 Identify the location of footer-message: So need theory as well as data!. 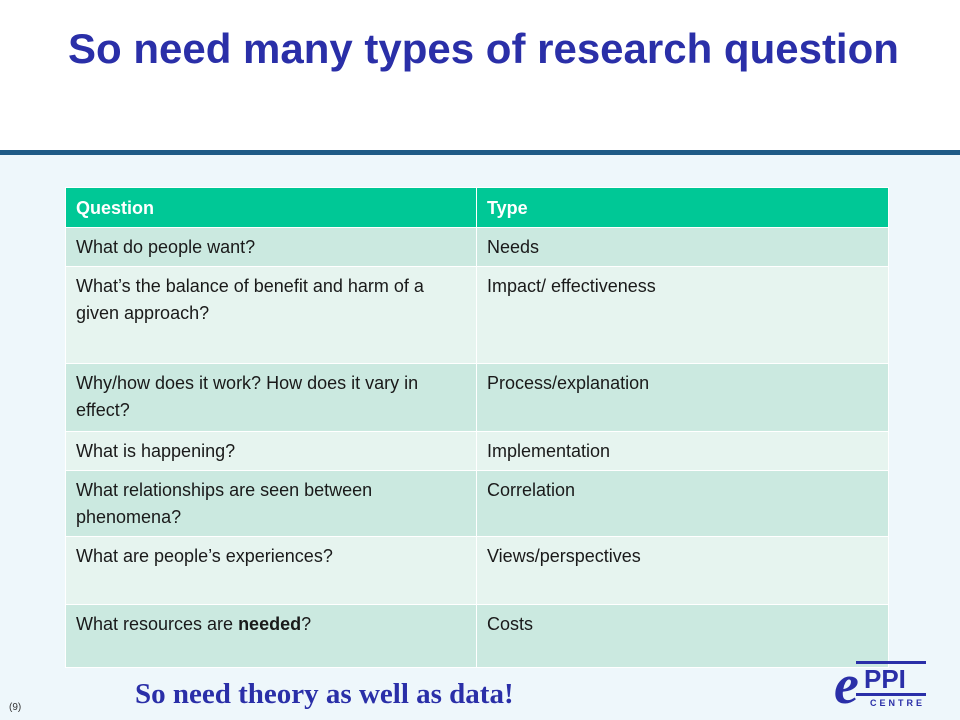
(324, 694).